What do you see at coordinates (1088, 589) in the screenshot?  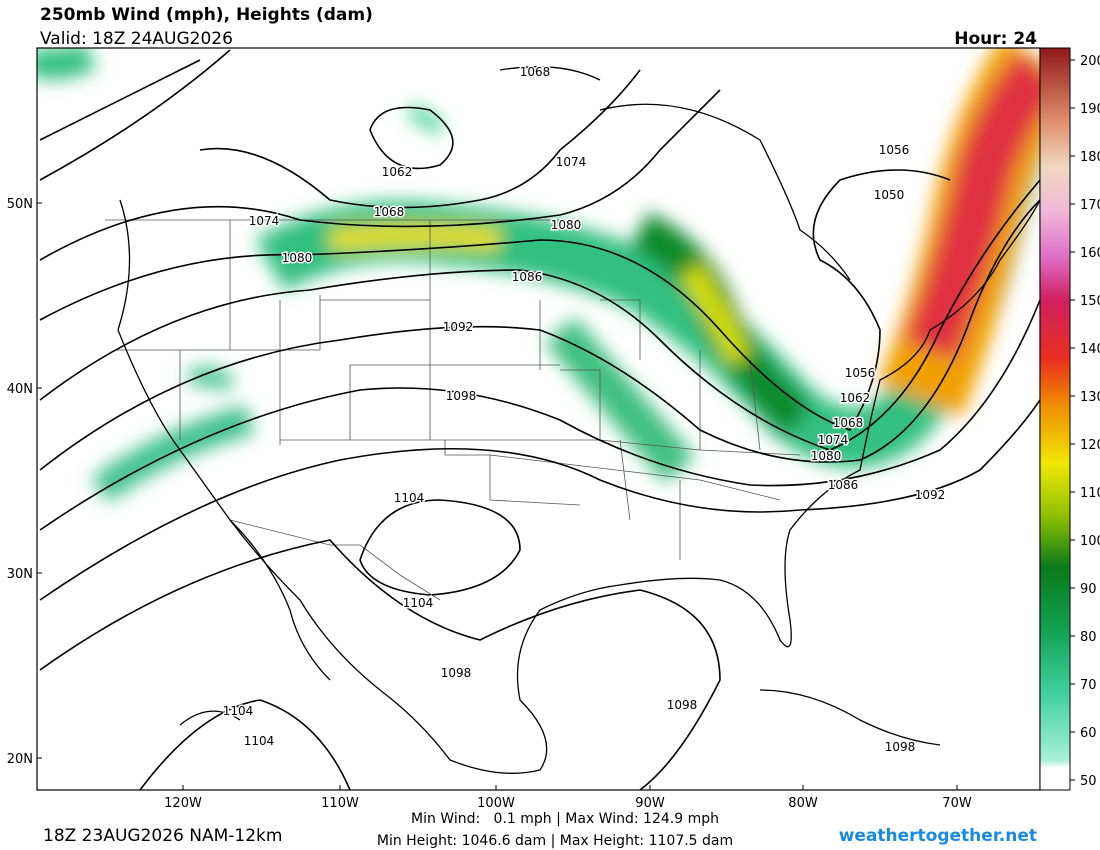 I see `colorbar-label: 90` at bounding box center [1088, 589].